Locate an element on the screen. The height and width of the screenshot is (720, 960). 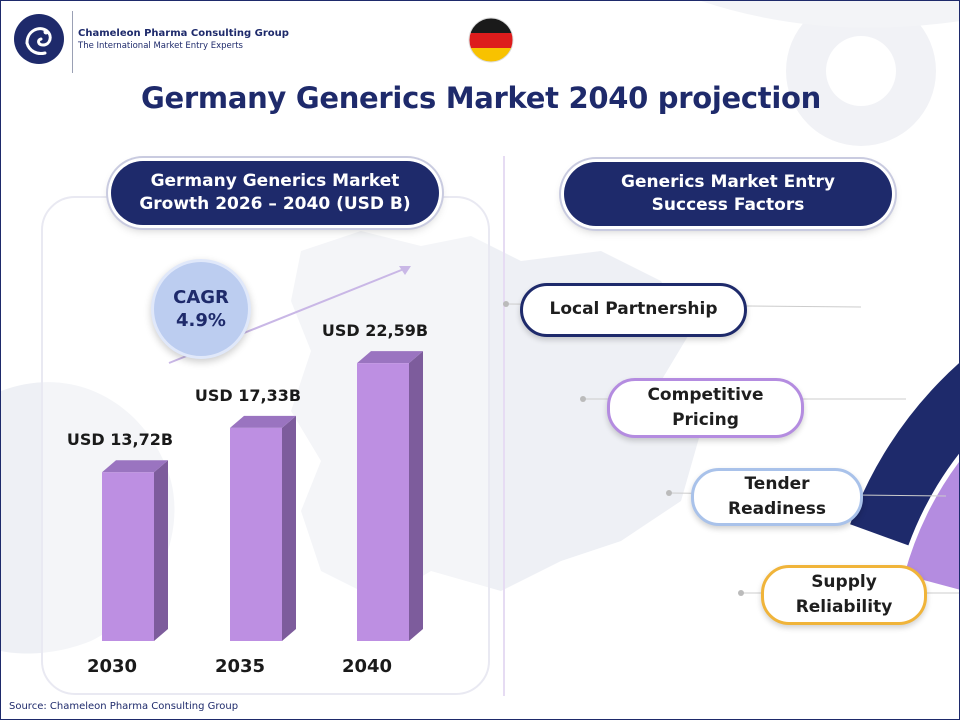
factor-2-line2: Pricing is located at coordinates (705, 420).